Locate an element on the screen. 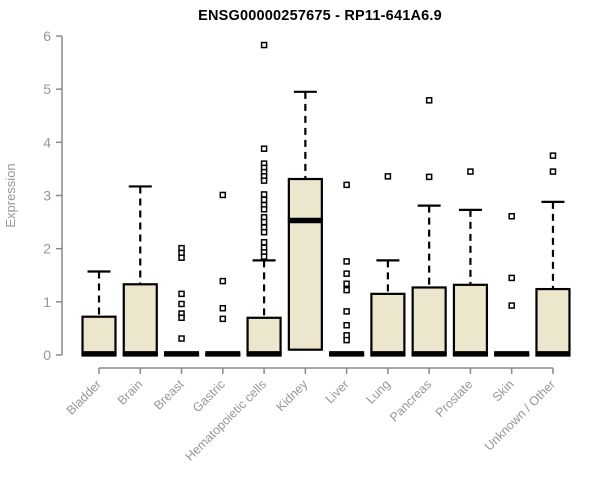 This screenshot has height=500, width=600. x-tick-label: Pancreas is located at coordinates (410, 400).